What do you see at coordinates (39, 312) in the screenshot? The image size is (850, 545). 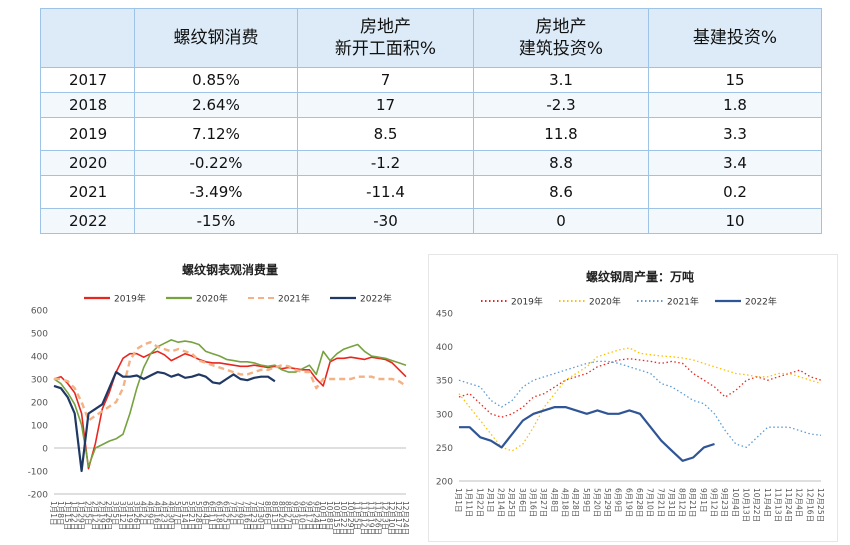 I see `y-tick-label: 600` at bounding box center [39, 312].